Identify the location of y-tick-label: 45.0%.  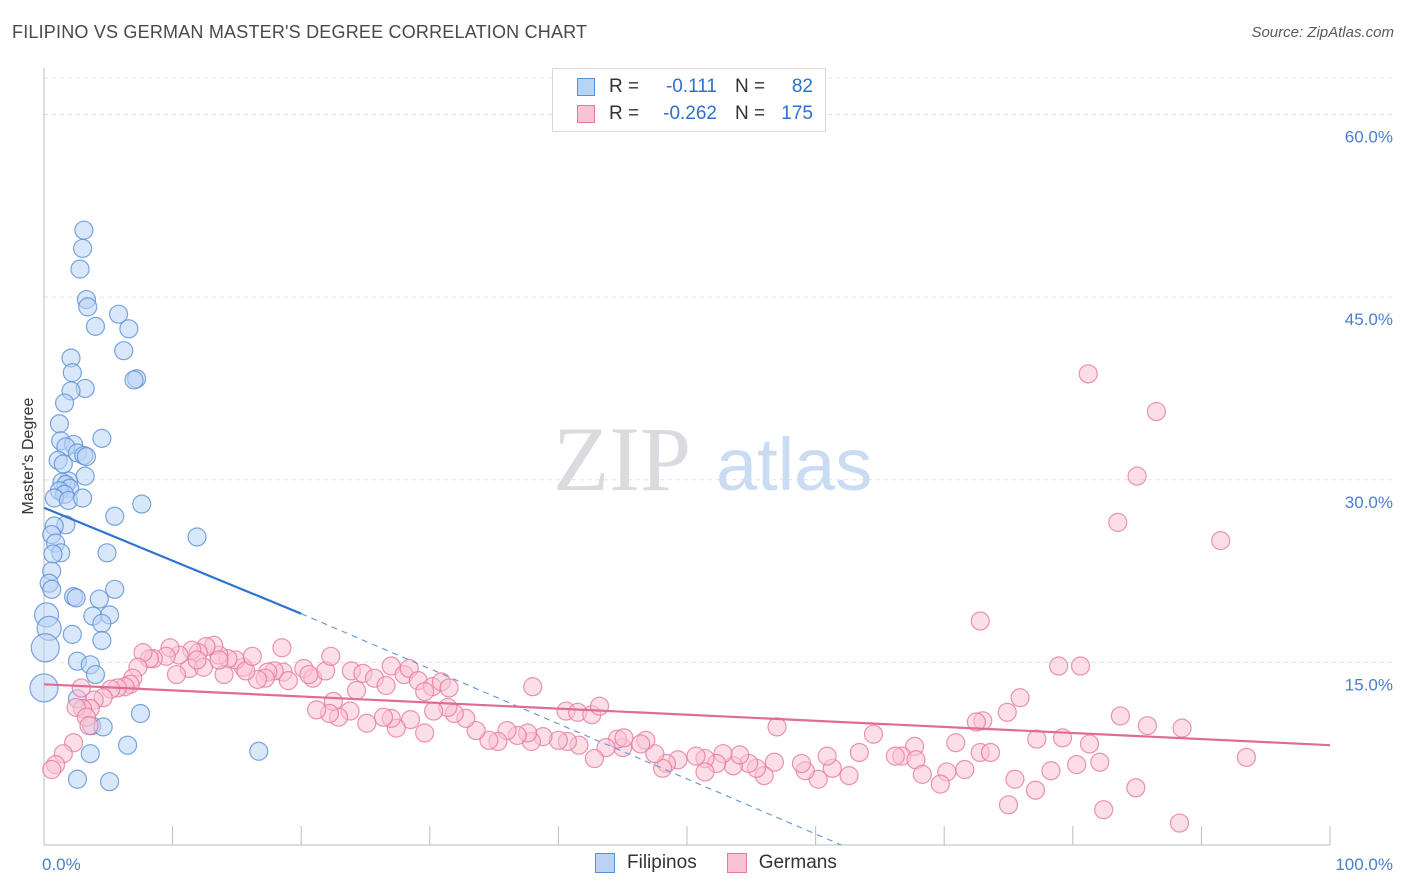
(1369, 319).